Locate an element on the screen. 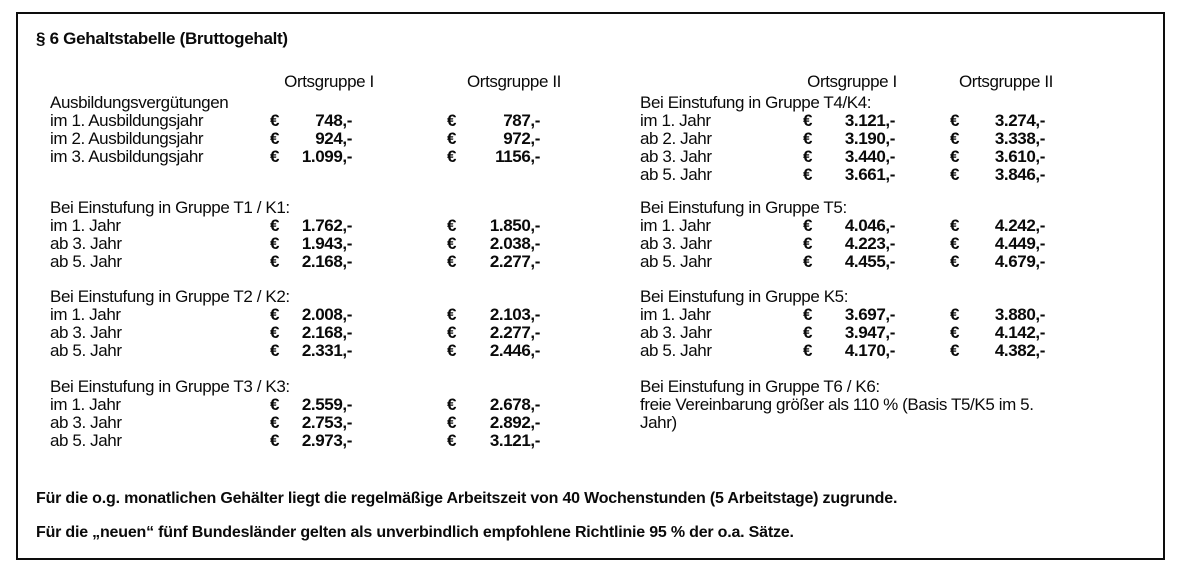 The width and height of the screenshot is (1180, 575). row-label: im 1. Ausbildungsjahr is located at coordinates (127, 120).